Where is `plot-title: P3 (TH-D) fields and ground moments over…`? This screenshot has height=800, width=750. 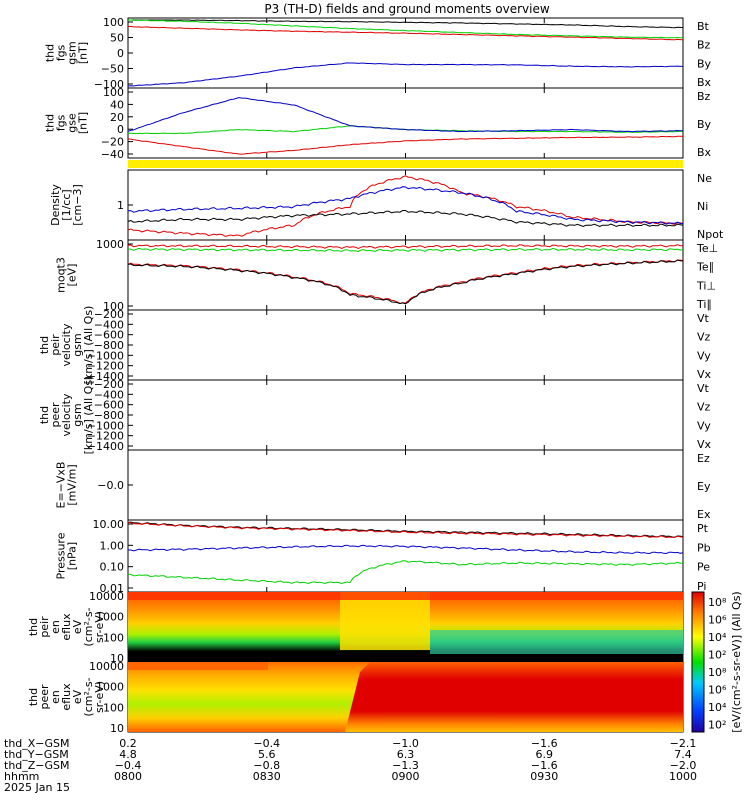 plot-title: P3 (TH-D) fields and ground moments over… is located at coordinates (406, 9).